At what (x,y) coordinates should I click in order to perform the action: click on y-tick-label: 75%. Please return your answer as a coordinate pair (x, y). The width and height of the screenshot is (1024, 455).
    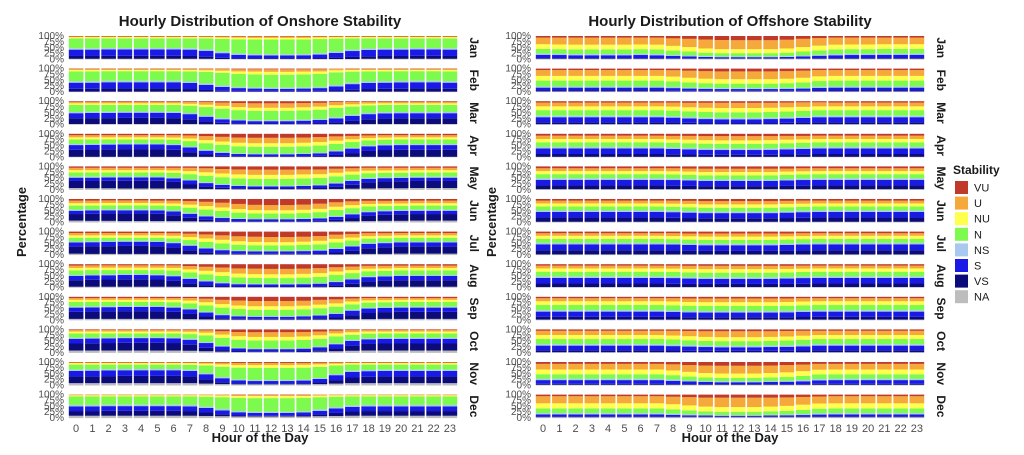
    Looking at the image, I should click on (521, 303).